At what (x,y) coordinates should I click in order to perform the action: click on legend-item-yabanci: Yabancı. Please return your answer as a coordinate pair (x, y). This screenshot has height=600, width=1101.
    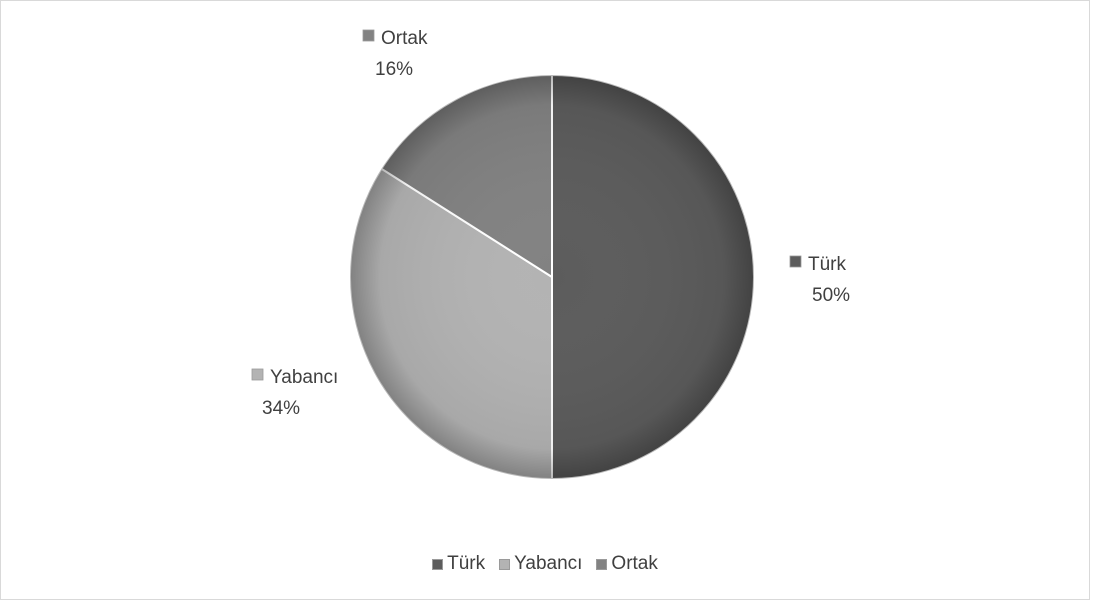
    Looking at the image, I should click on (540, 564).